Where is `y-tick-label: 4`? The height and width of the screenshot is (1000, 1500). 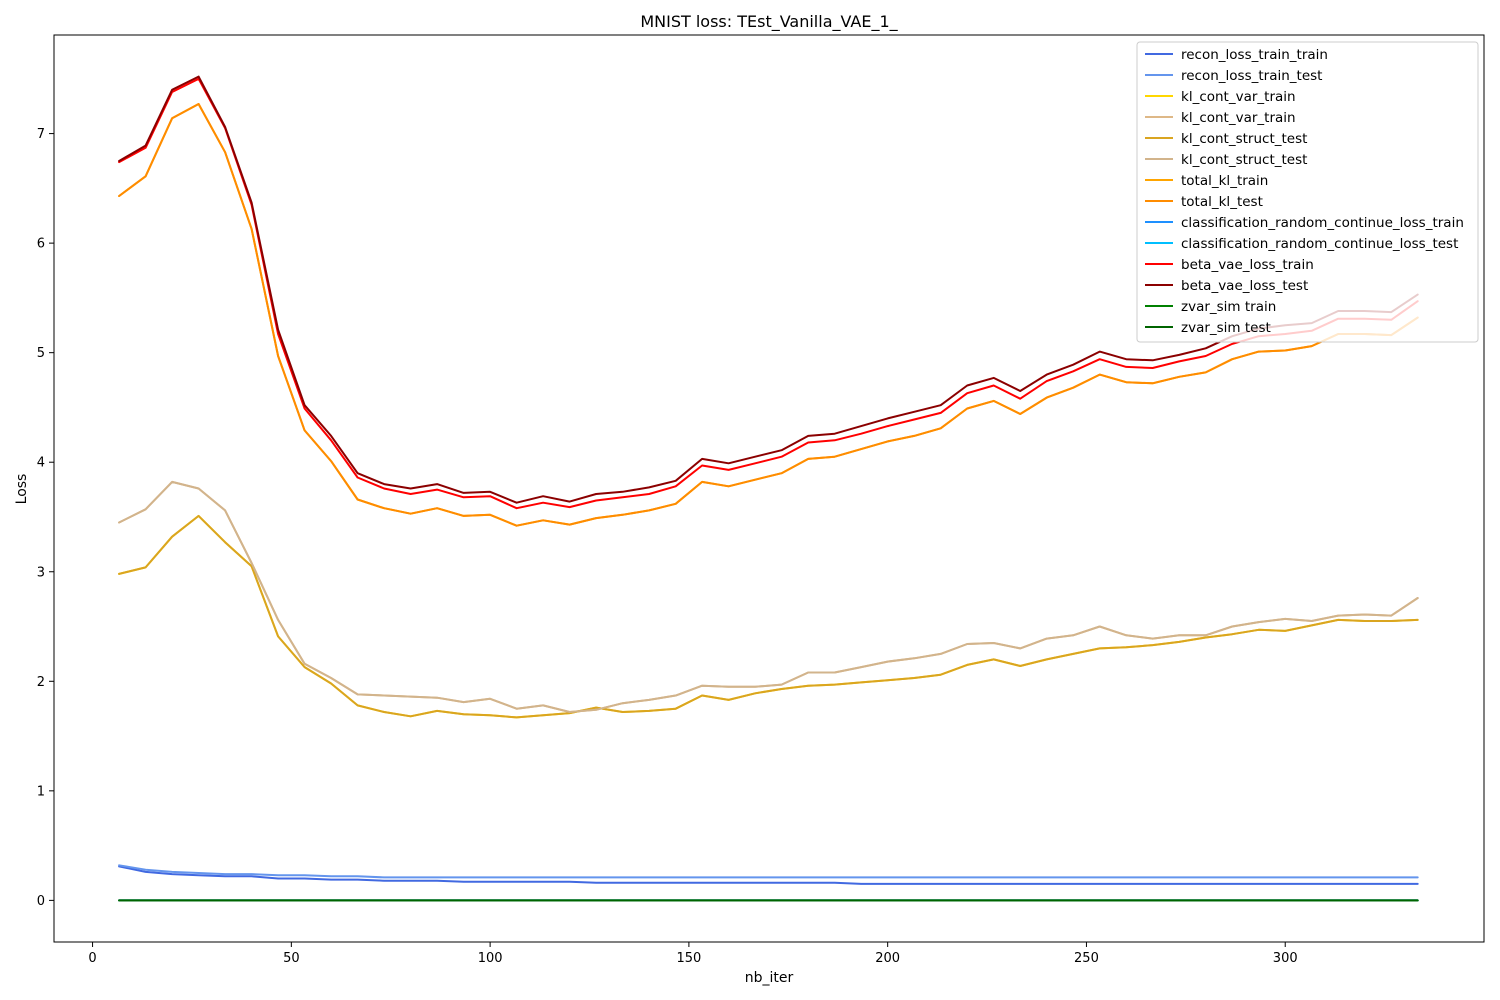 y-tick-label: 4 is located at coordinates (41, 463).